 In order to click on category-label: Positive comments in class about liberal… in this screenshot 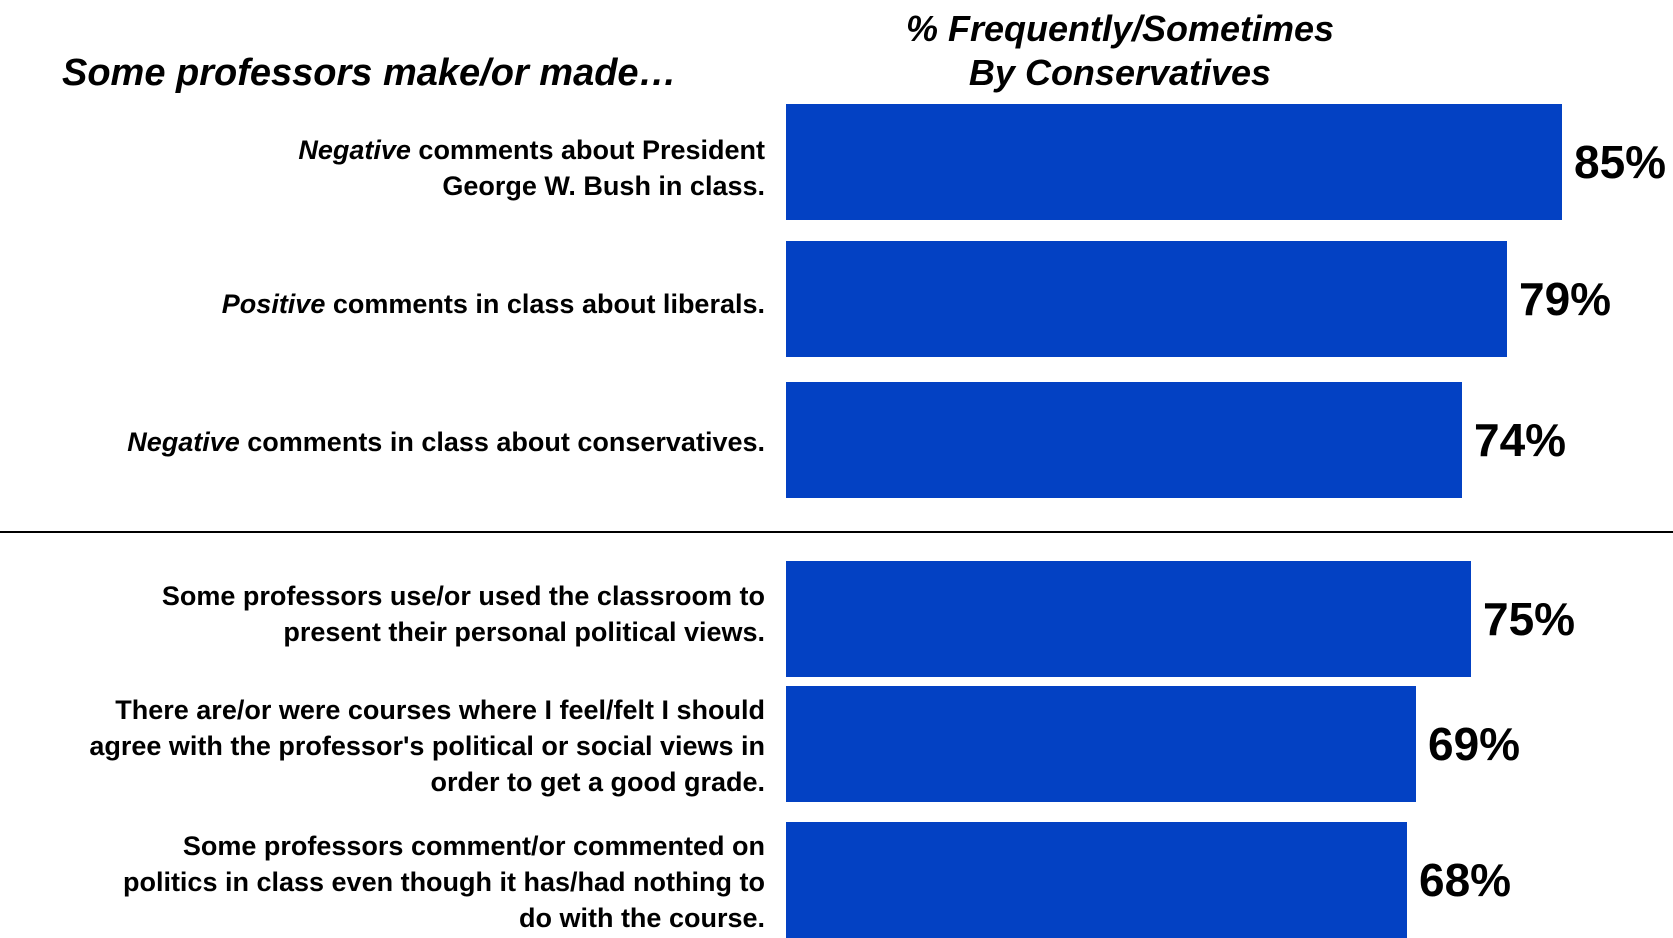, I will do `click(493, 304)`.